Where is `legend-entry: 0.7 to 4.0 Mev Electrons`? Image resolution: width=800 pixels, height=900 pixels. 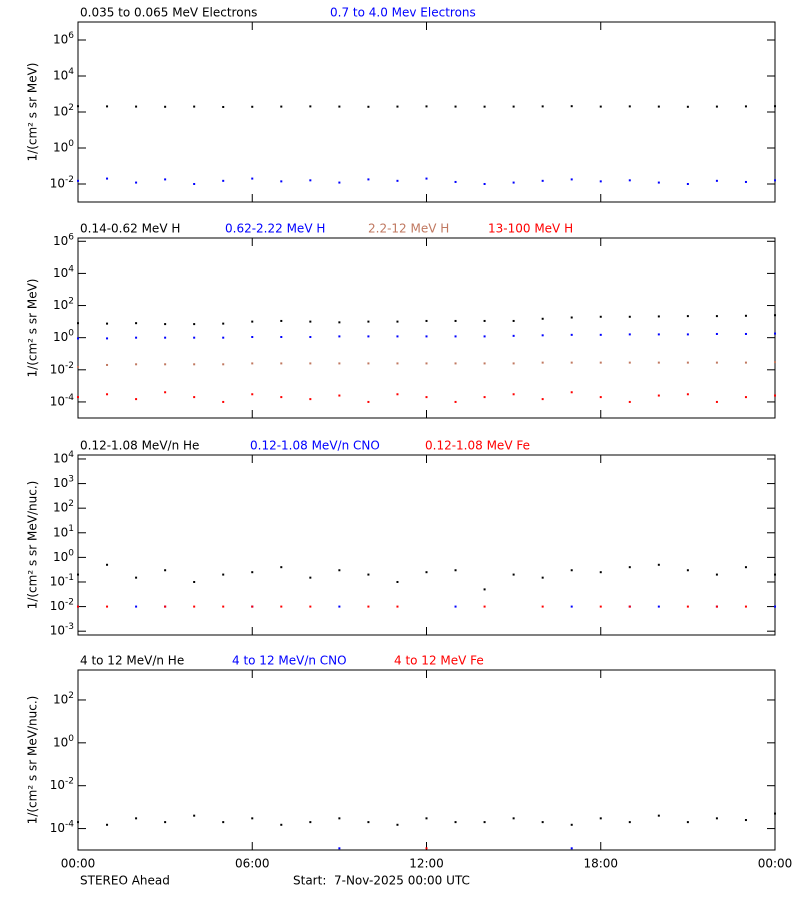
legend-entry: 0.7 to 4.0 Mev Electrons is located at coordinates (403, 13).